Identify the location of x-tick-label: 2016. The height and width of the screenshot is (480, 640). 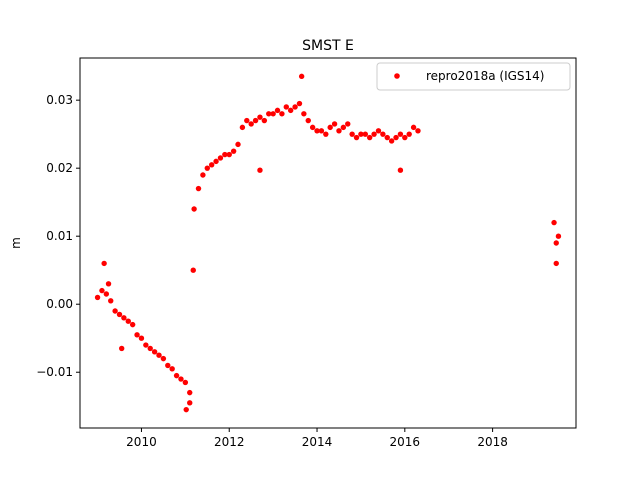
(405, 442).